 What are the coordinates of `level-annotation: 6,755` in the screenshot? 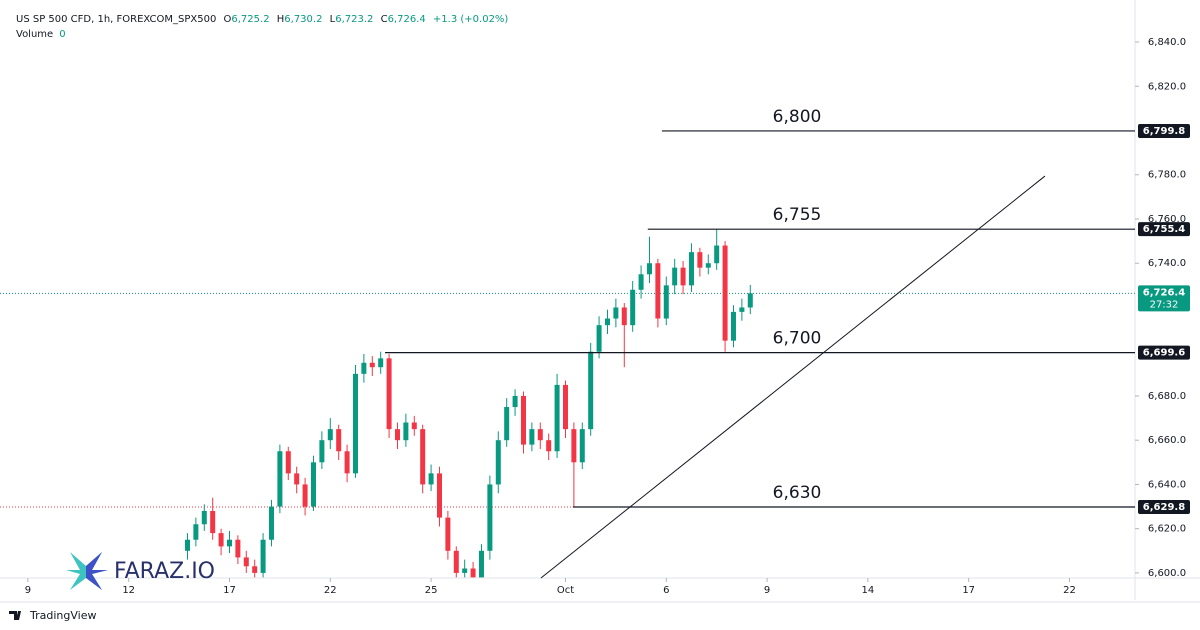 It's located at (797, 215).